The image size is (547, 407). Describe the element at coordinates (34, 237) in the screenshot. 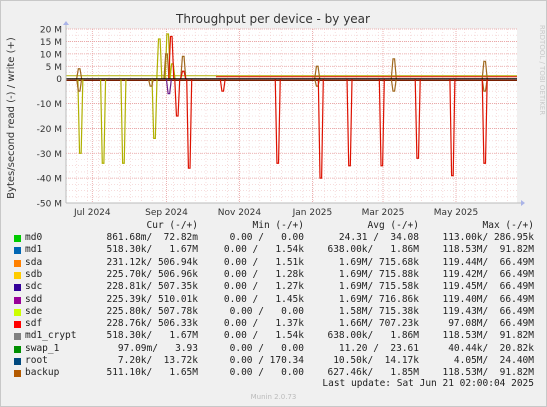

I see `legend-name: md0` at that location.